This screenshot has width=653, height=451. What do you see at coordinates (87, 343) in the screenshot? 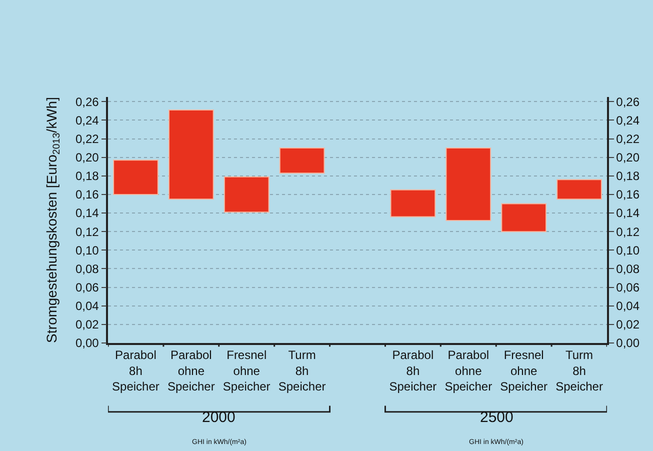
I see `y-tick-label: 0,00` at bounding box center [87, 343].